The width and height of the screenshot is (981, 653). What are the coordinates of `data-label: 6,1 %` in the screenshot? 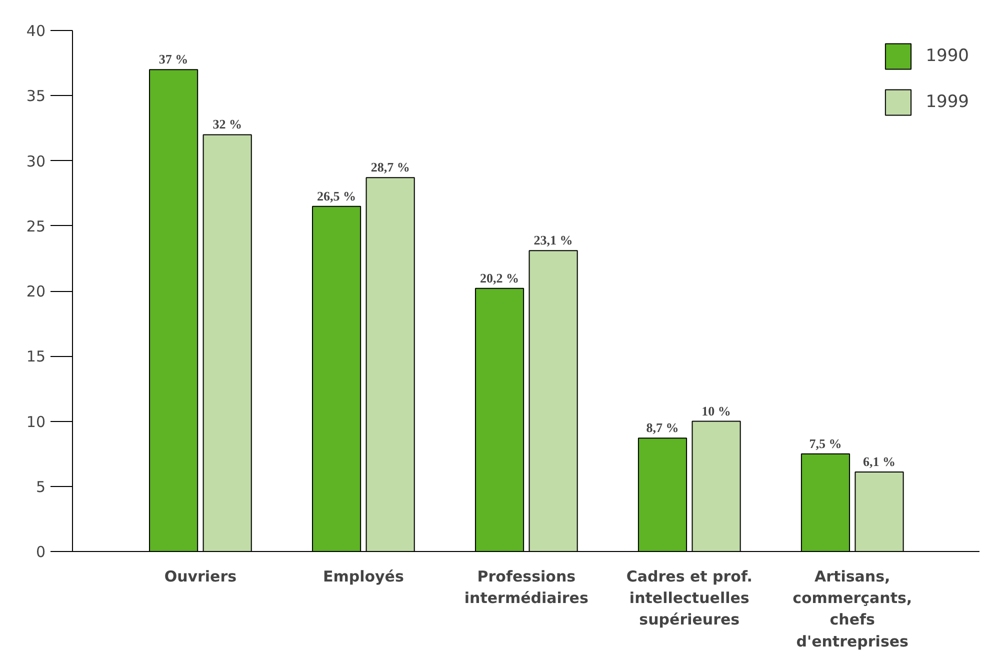 It's located at (879, 462).